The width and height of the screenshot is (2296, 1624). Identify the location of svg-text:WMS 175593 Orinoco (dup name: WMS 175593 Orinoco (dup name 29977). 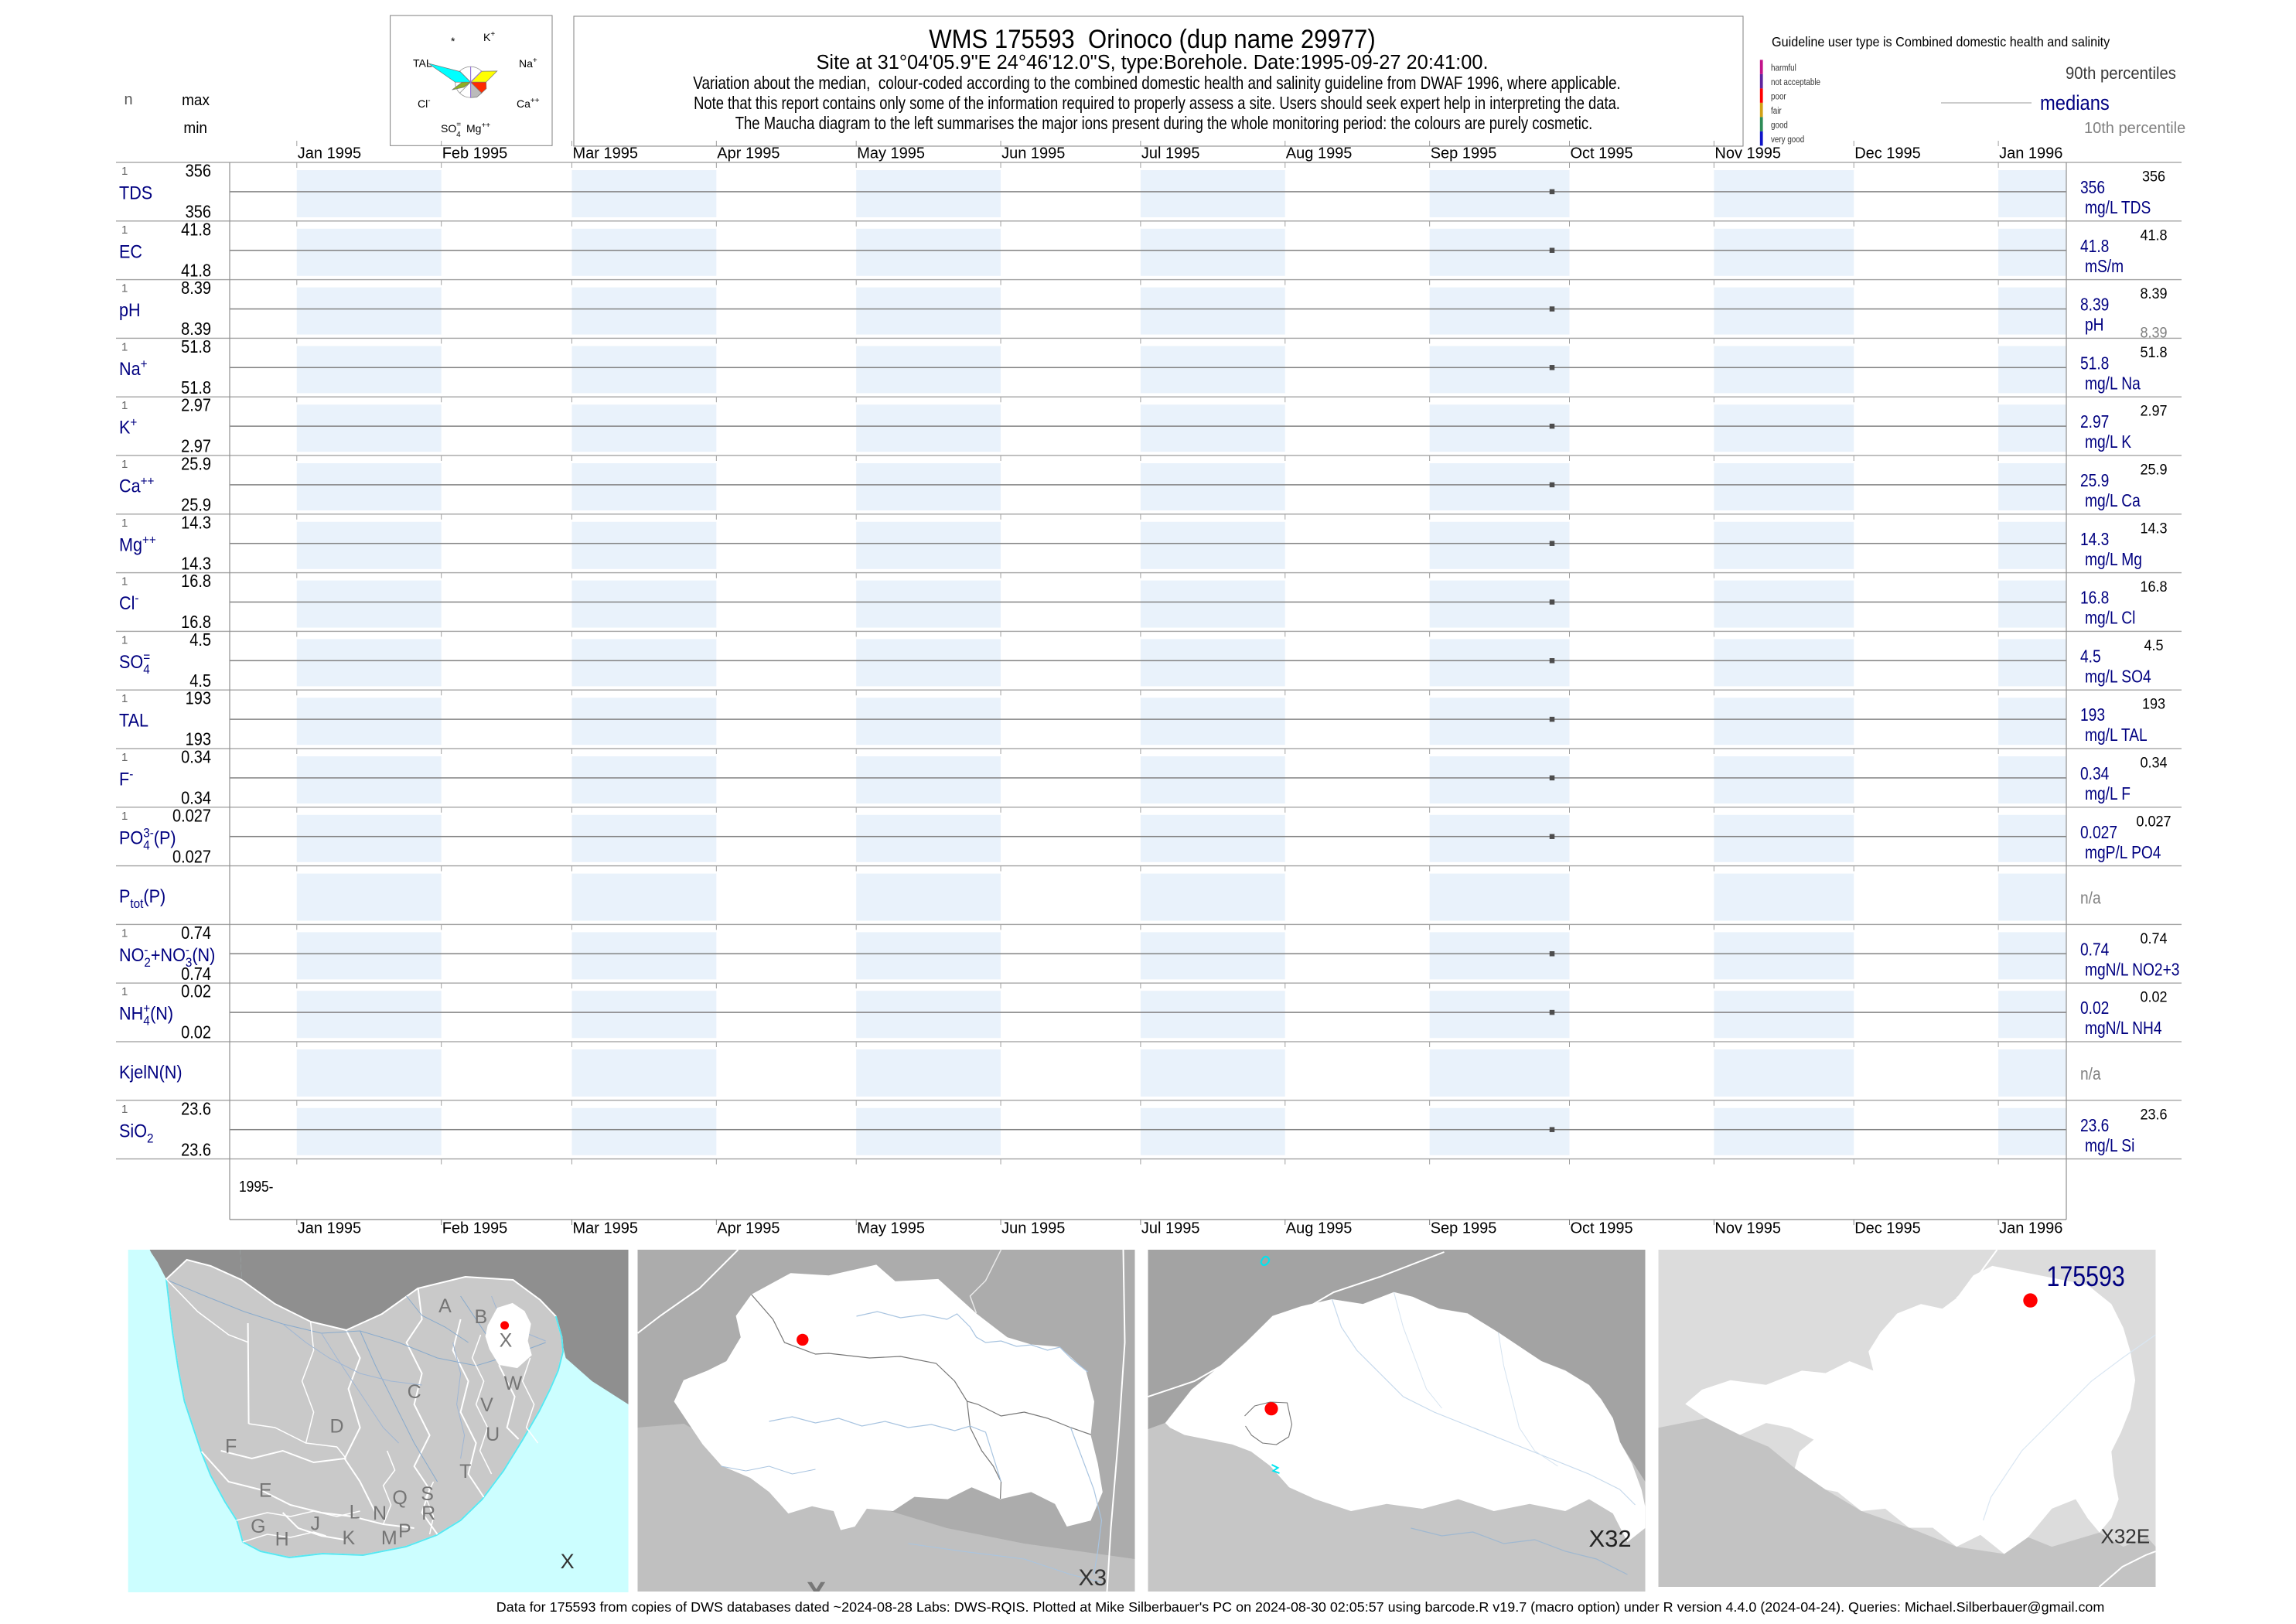
(1152, 39).